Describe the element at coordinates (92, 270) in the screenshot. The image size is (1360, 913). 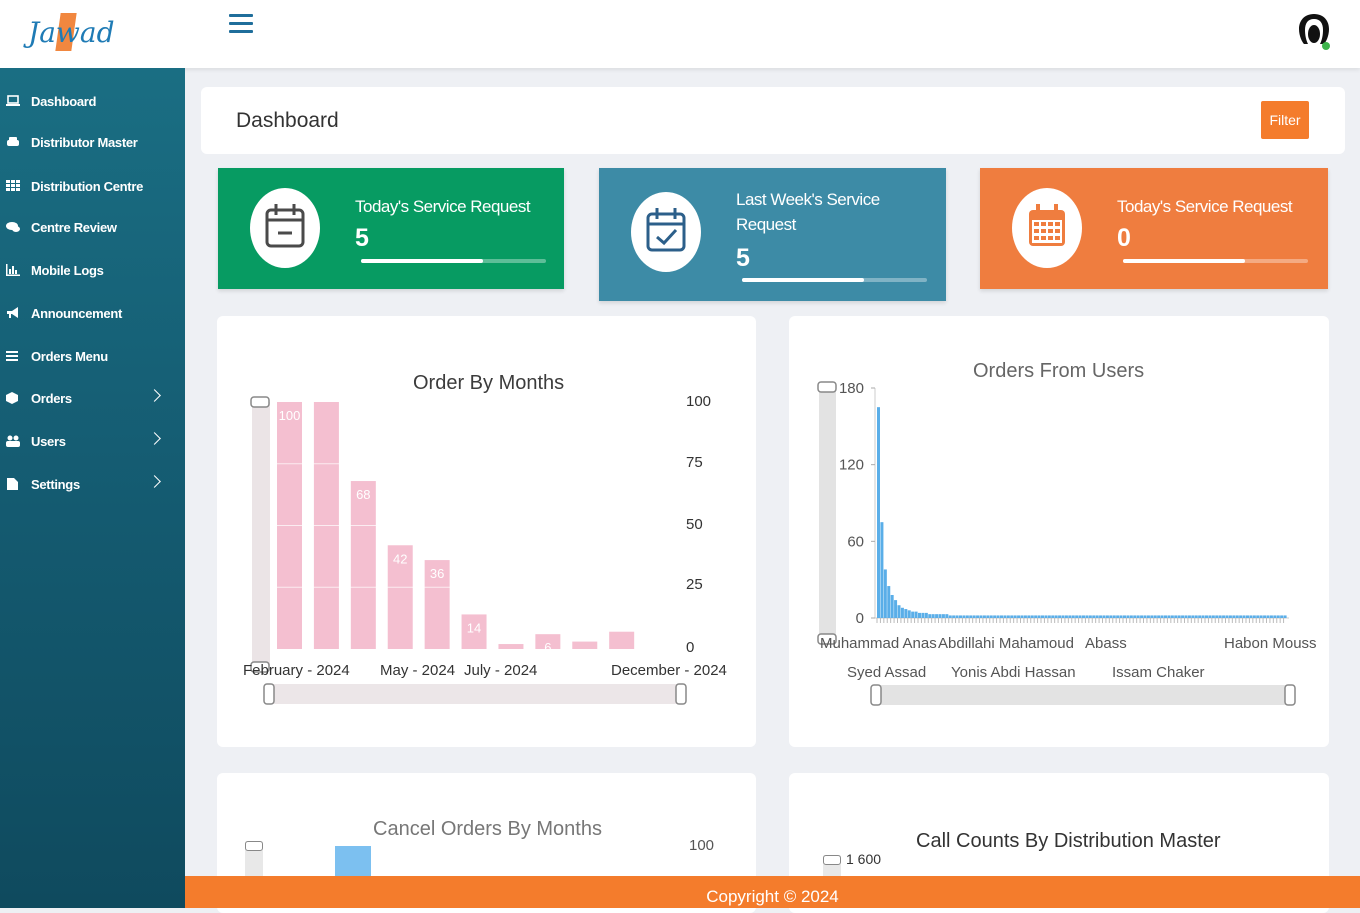
I see `sidebar-item-mobile-logs: Mobile Logs` at that location.